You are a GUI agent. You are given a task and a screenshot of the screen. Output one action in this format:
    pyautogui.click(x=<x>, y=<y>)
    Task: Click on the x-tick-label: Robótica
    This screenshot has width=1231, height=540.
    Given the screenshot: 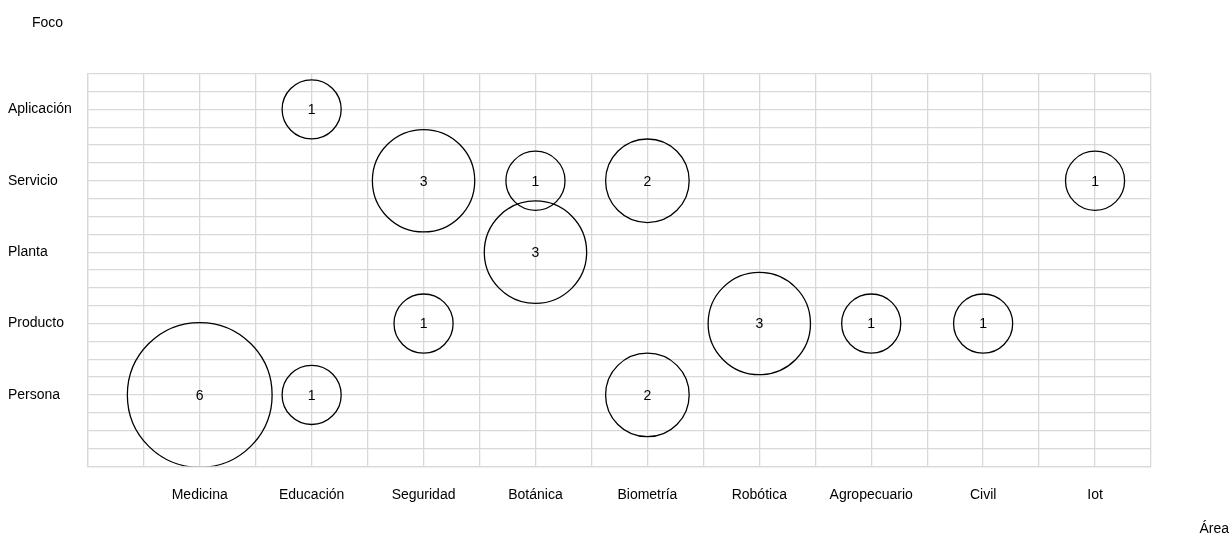 What is the action you would take?
    pyautogui.click(x=759, y=493)
    